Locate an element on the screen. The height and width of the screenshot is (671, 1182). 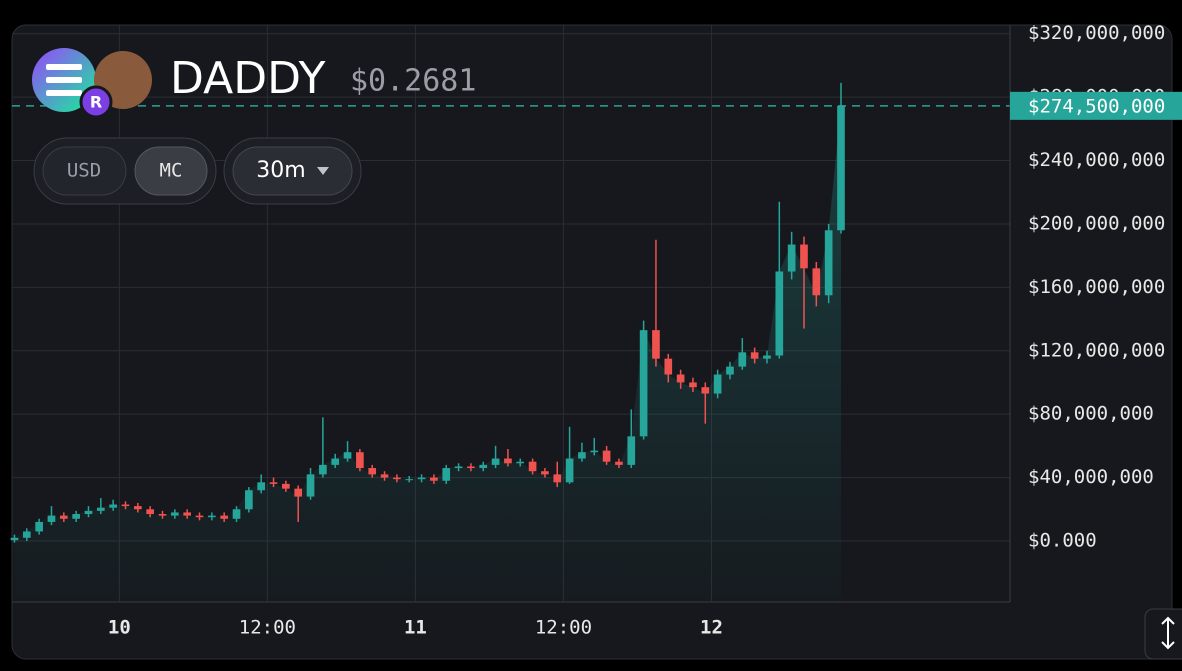
dex-badge-letter: R is located at coordinates (96, 102).